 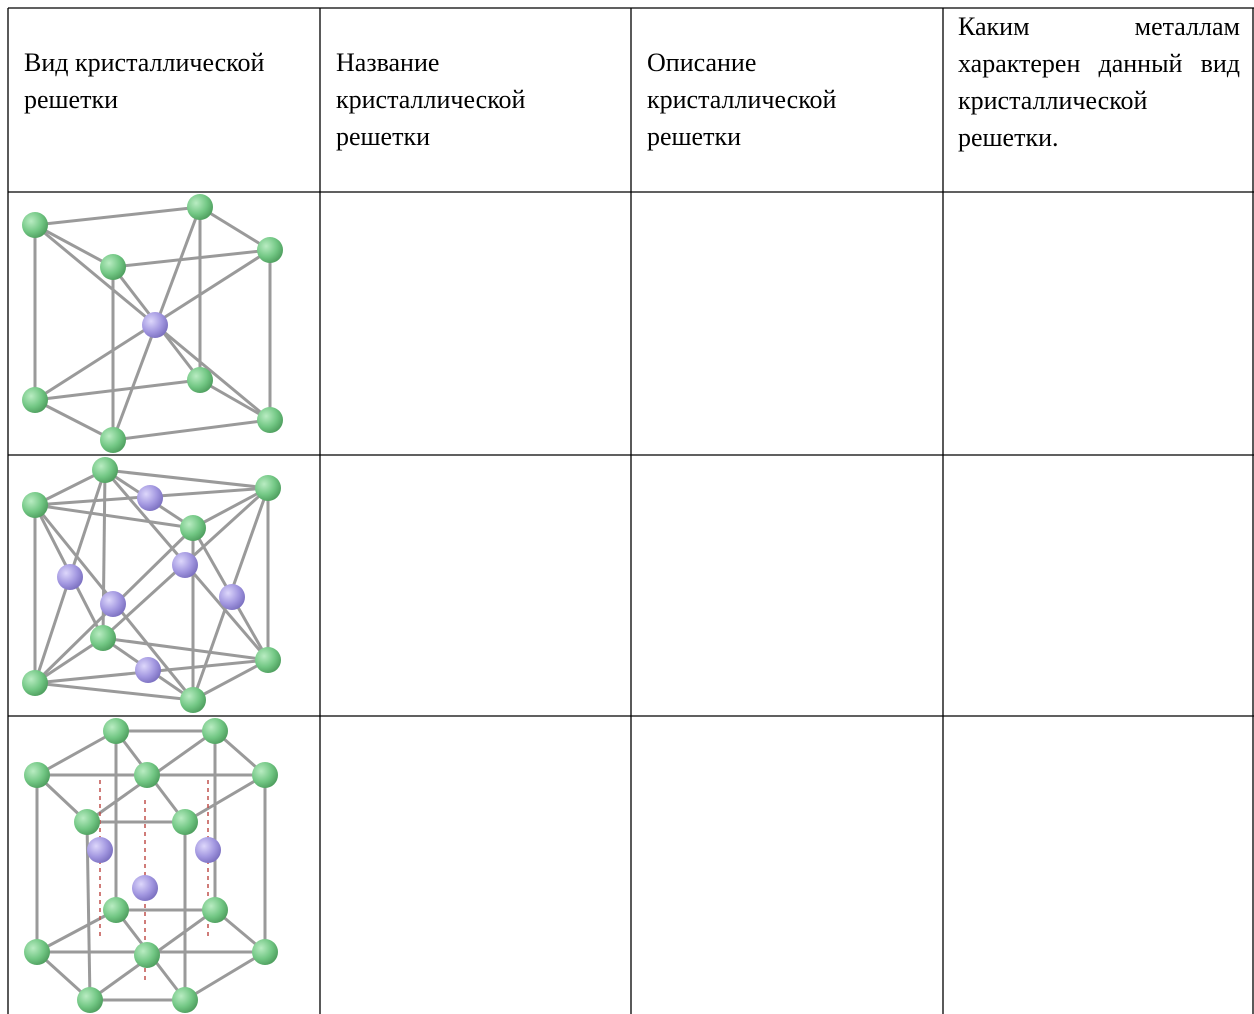 What do you see at coordinates (742, 99) in the screenshot?
I see `header-cell: Описание кристаллической решетки` at bounding box center [742, 99].